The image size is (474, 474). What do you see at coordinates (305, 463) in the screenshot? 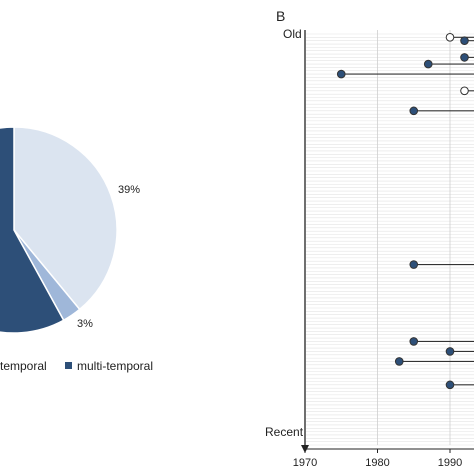
I see `x-tick-label: 1970` at bounding box center [305, 463].